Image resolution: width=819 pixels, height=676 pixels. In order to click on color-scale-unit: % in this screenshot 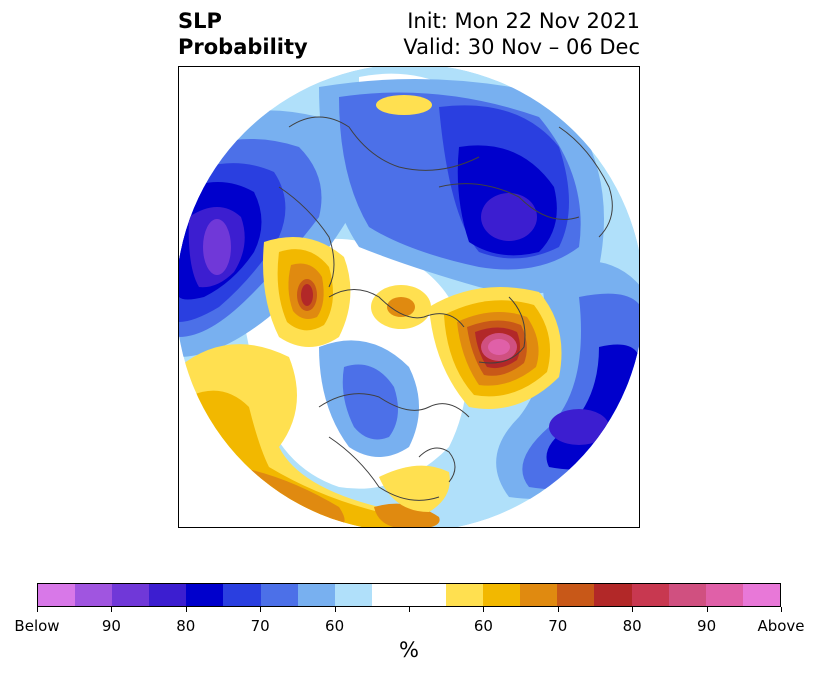, I will do `click(409, 650)`.